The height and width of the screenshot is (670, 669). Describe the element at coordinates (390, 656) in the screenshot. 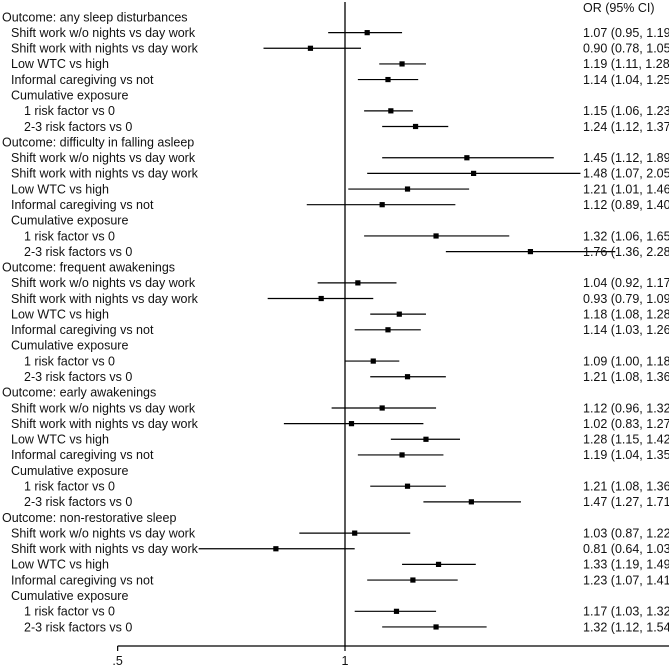

I see `x-axis: .513` at that location.